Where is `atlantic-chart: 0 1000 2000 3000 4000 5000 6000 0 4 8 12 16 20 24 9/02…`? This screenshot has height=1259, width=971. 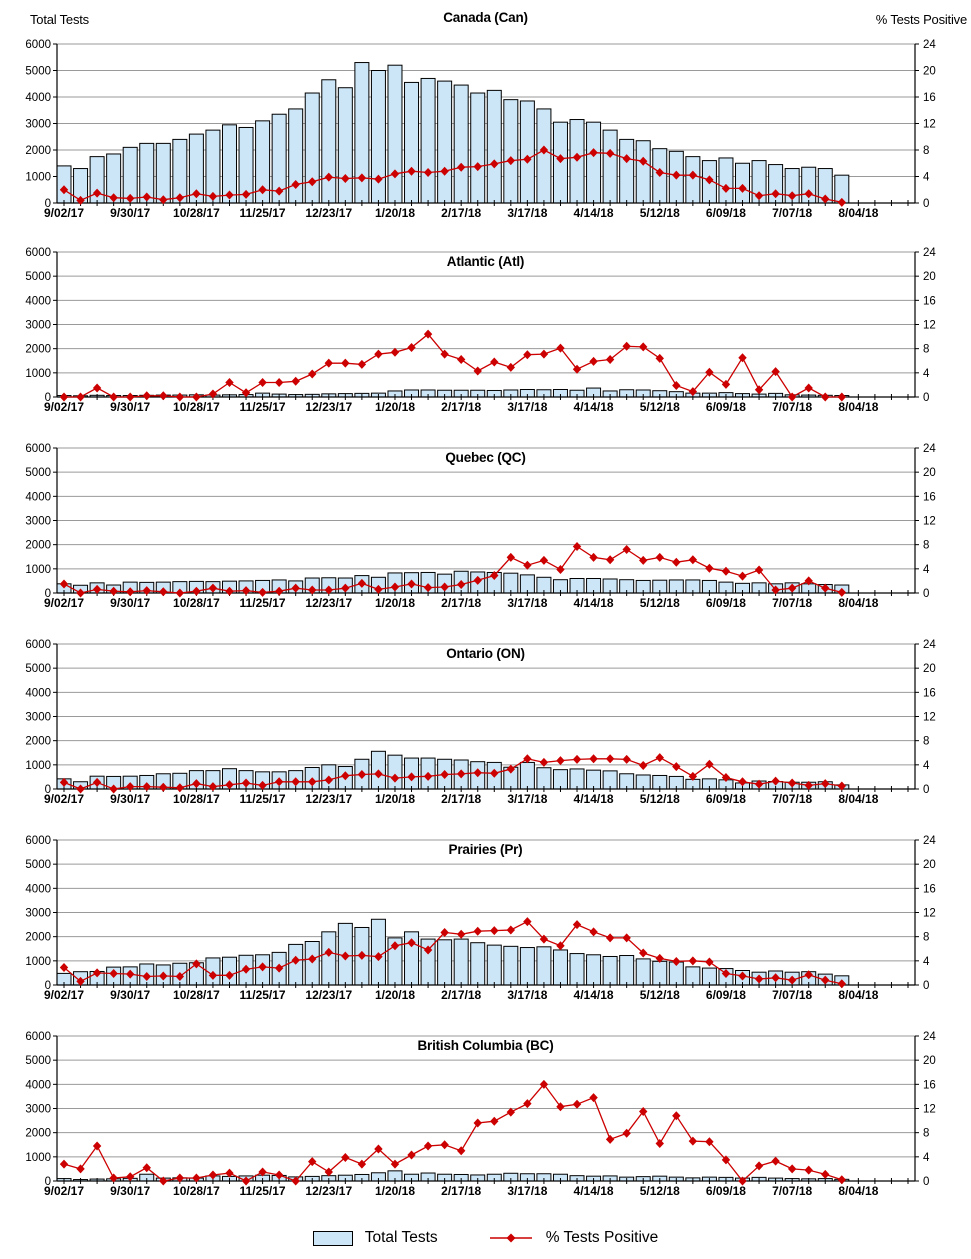
atlantic-chart: 0 1000 2000 3000 4000 5000 6000 0 4 8 12 16 20 24 9/02… is located at coordinates (480, 330).